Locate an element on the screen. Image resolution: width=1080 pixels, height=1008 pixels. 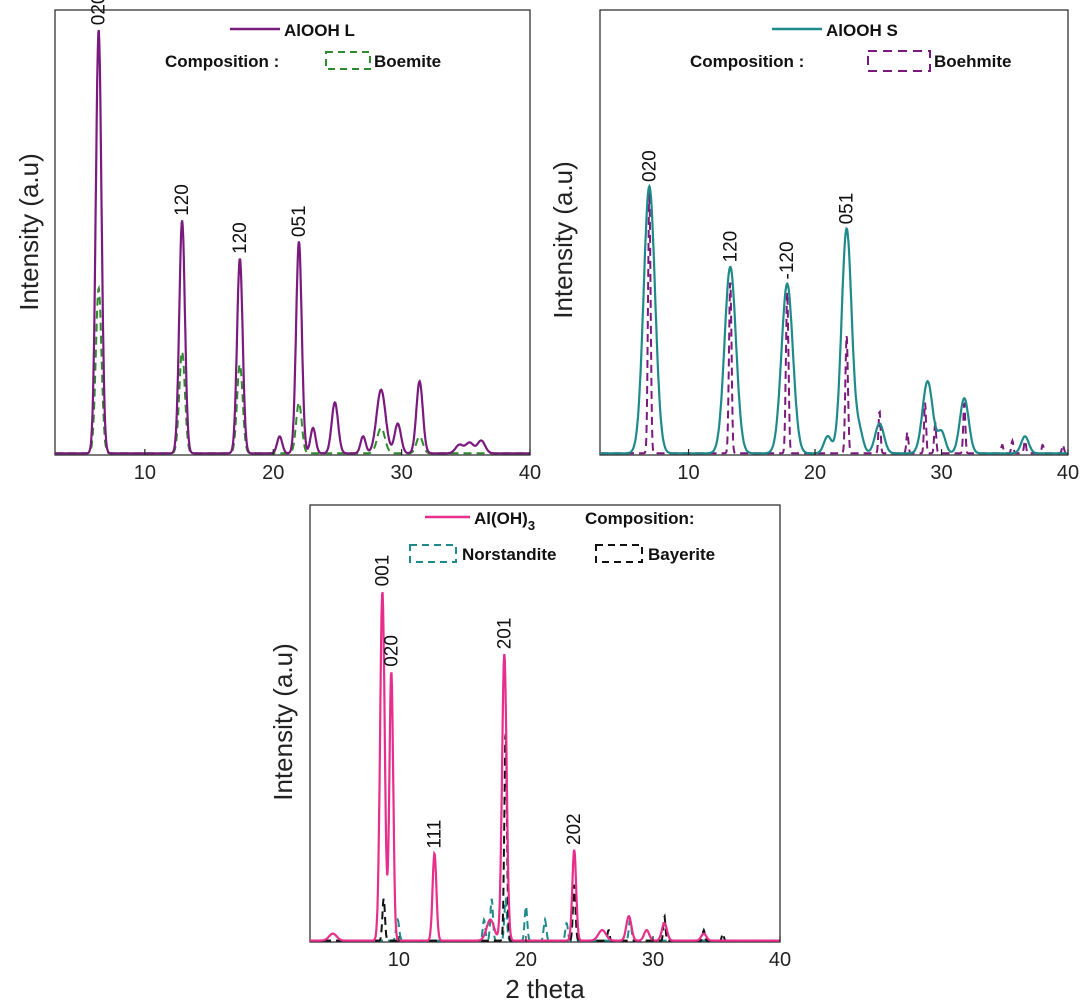
legend-norstandite-swatch is located at coordinates (433, 553).